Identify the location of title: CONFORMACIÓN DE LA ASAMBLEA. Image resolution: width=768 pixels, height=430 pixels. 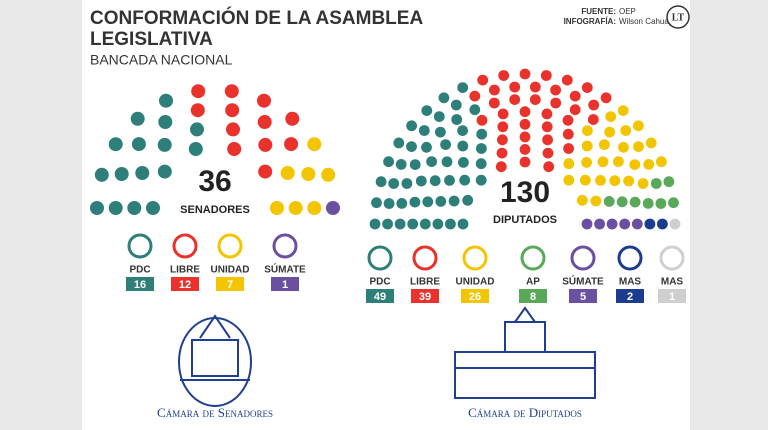
(256, 18).